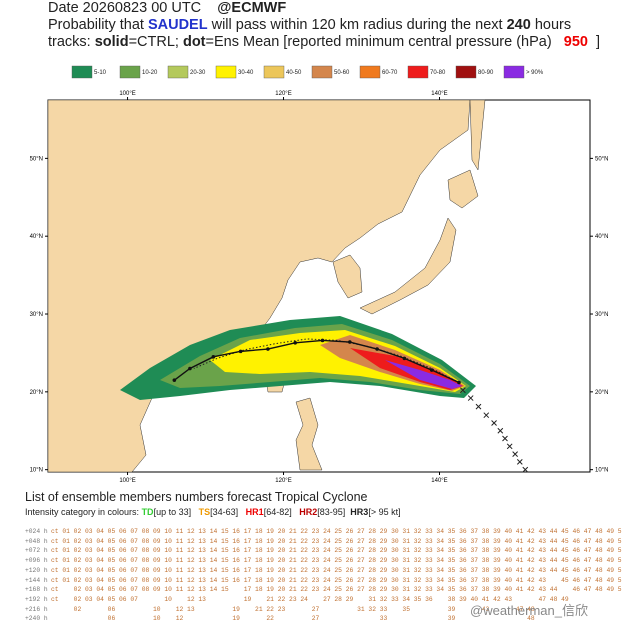 This screenshot has width=622, height=627. Describe the element at coordinates (194, 42) in the screenshot. I see `text: dot` at that location.